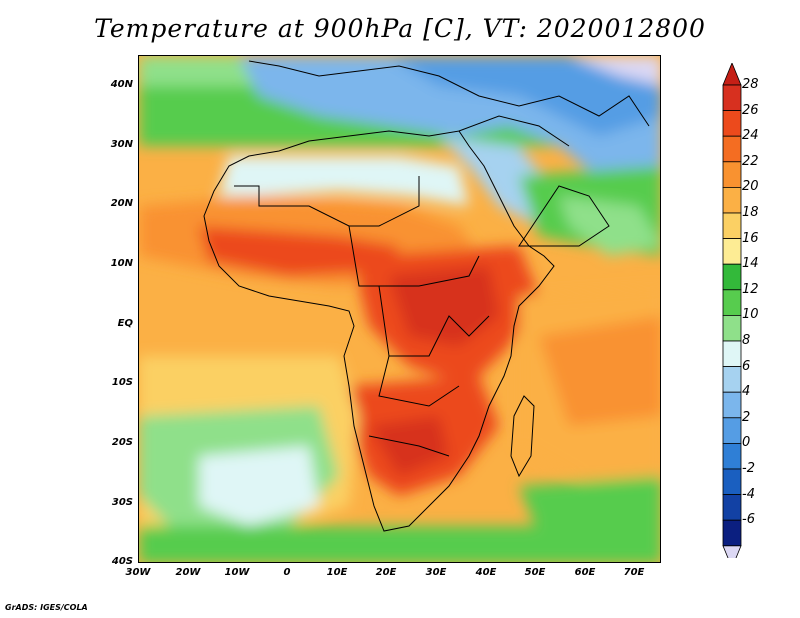  I want to click on colorbar-label: 24, so click(750, 136).